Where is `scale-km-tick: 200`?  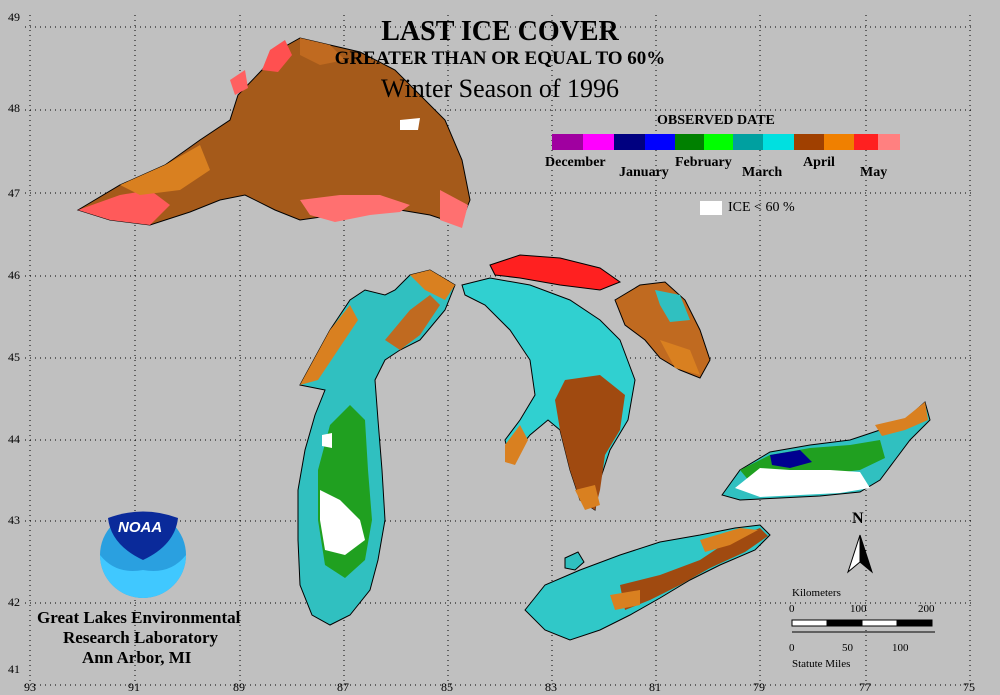 scale-km-tick: 200 is located at coordinates (926, 609).